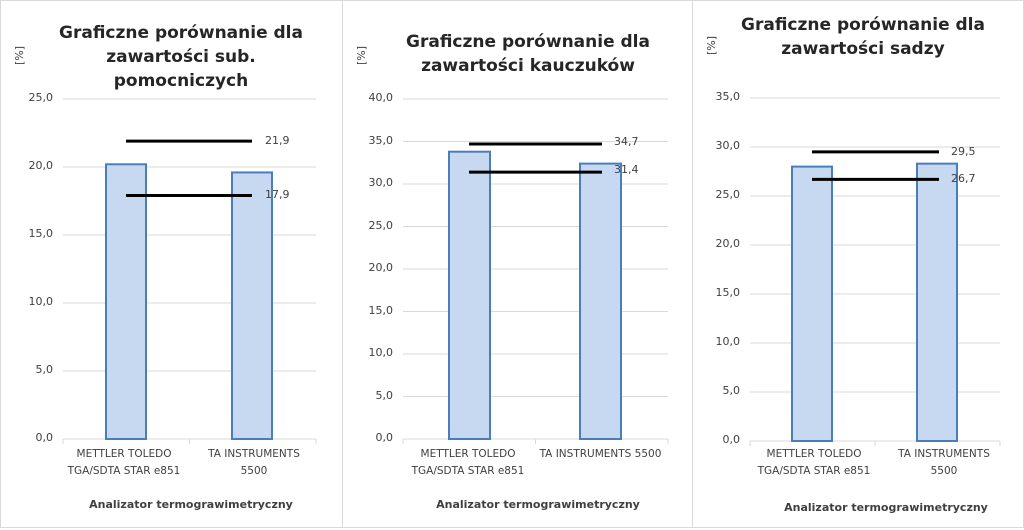 The image size is (1024, 530). What do you see at coordinates (381, 97) in the screenshot?
I see `y-tick-label: 40,0` at bounding box center [381, 97].